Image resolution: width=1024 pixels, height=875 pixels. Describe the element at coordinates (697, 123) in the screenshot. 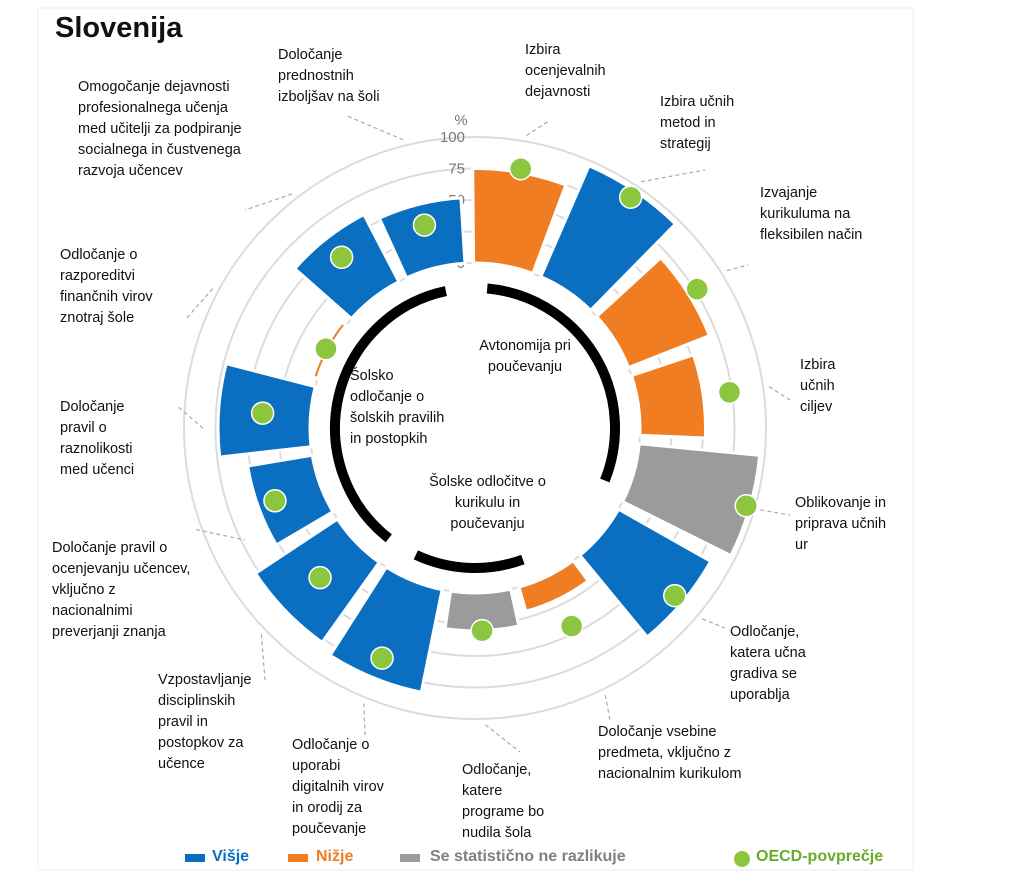

I see `category-label: Izbira učnih metod in strategij` at that location.